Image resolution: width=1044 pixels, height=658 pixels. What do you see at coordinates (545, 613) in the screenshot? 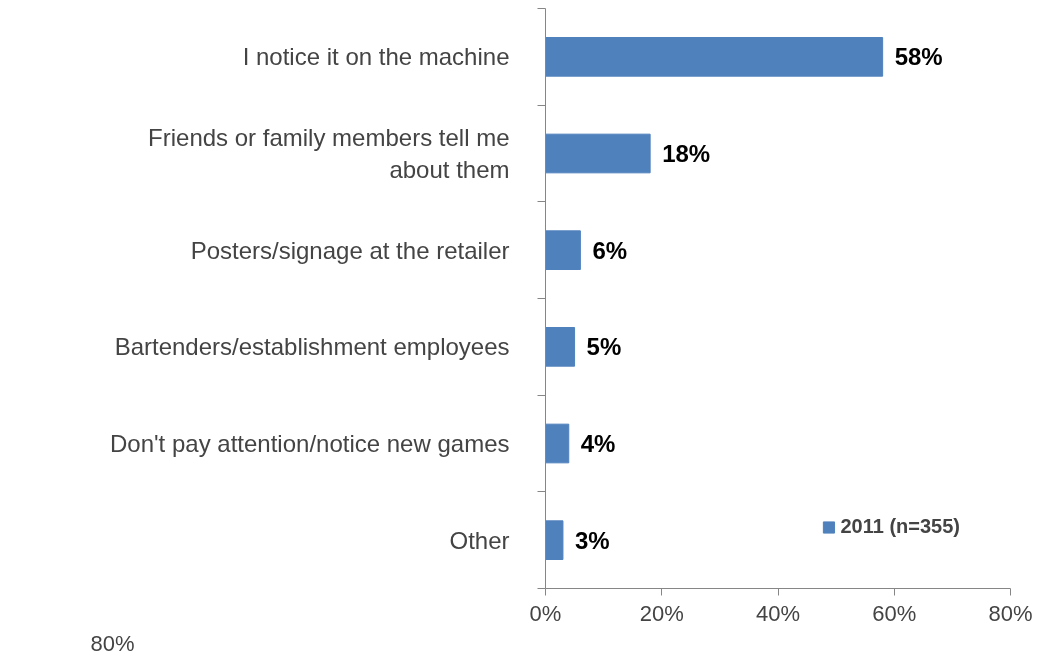
I see `x-tick-label: 0%` at bounding box center [545, 613].